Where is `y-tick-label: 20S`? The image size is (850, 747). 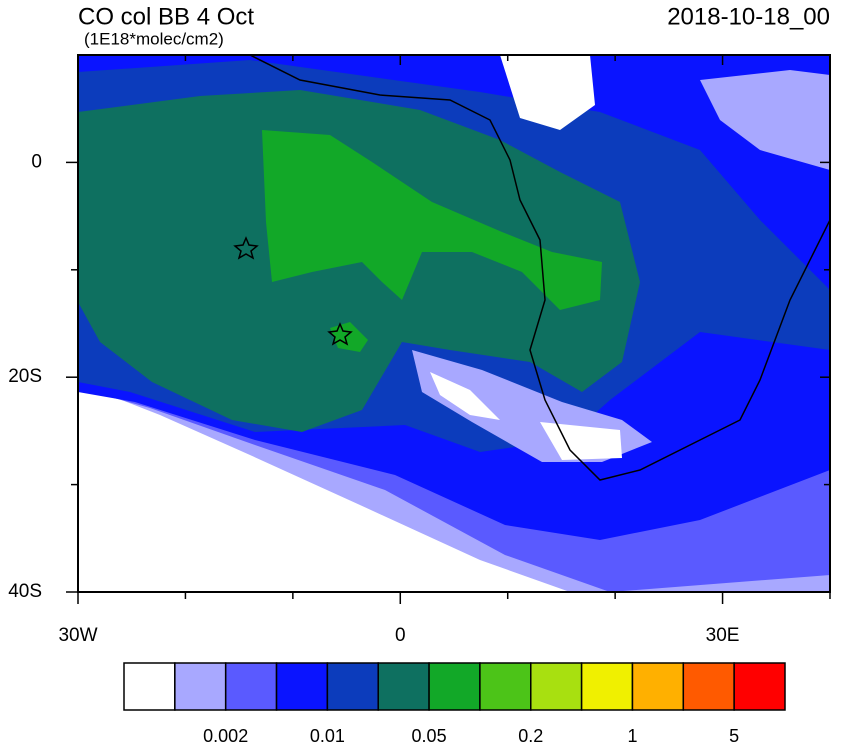
y-tick-label: 20S is located at coordinates (25, 376).